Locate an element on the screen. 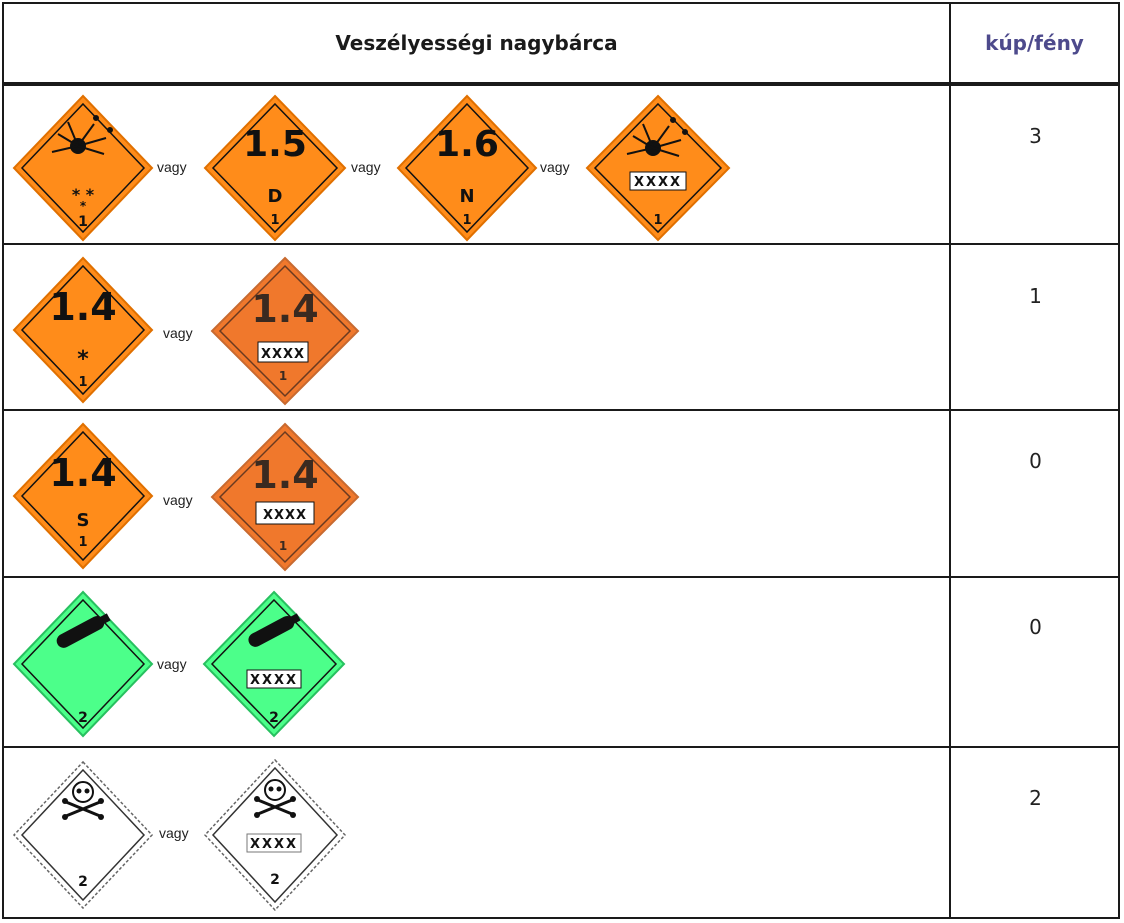 This screenshot has width=1124, height=923. header-placard: Veszélyességi nagybárca is located at coordinates (476, 43).